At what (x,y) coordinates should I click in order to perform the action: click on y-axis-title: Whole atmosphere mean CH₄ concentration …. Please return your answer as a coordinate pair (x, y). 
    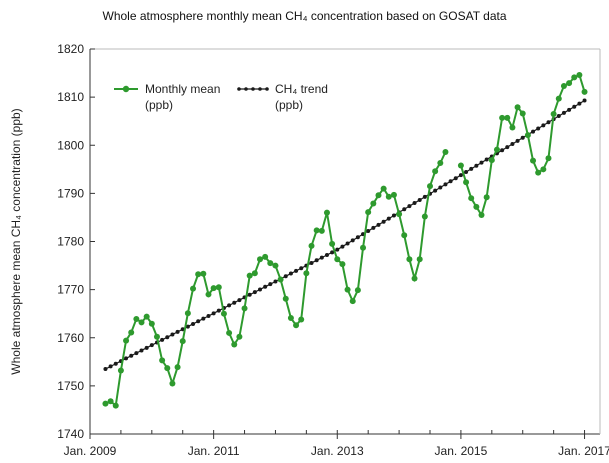
    Looking at the image, I should click on (16, 241).